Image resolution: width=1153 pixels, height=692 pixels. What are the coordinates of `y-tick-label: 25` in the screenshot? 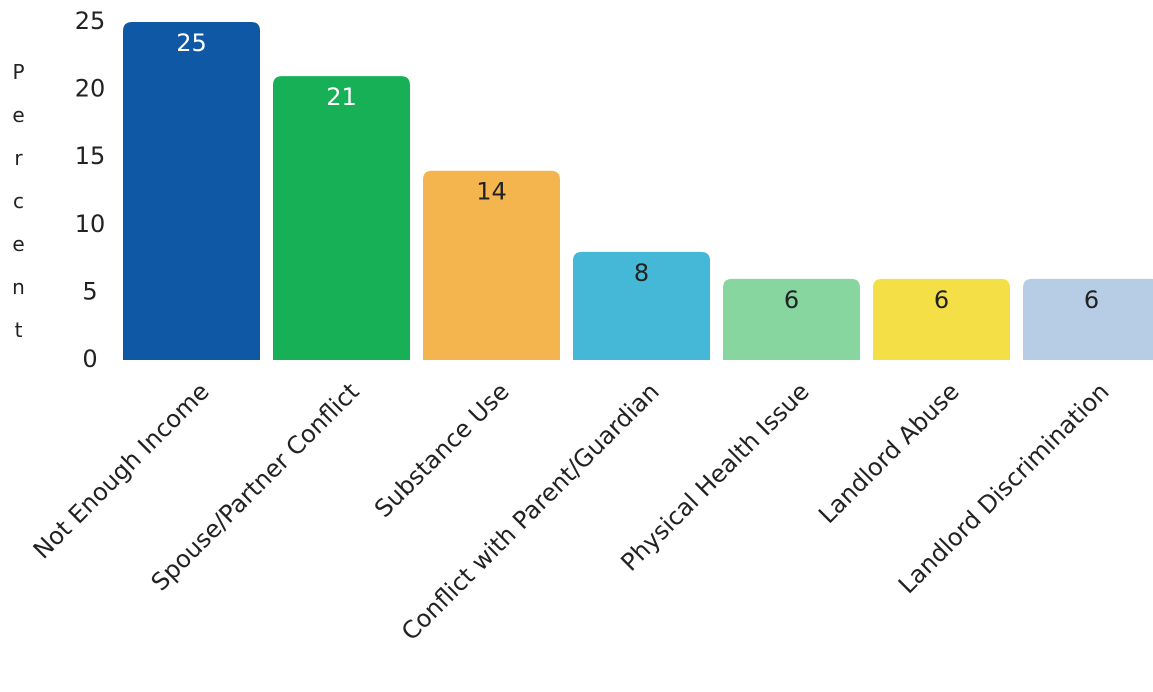 It's located at (90, 21).